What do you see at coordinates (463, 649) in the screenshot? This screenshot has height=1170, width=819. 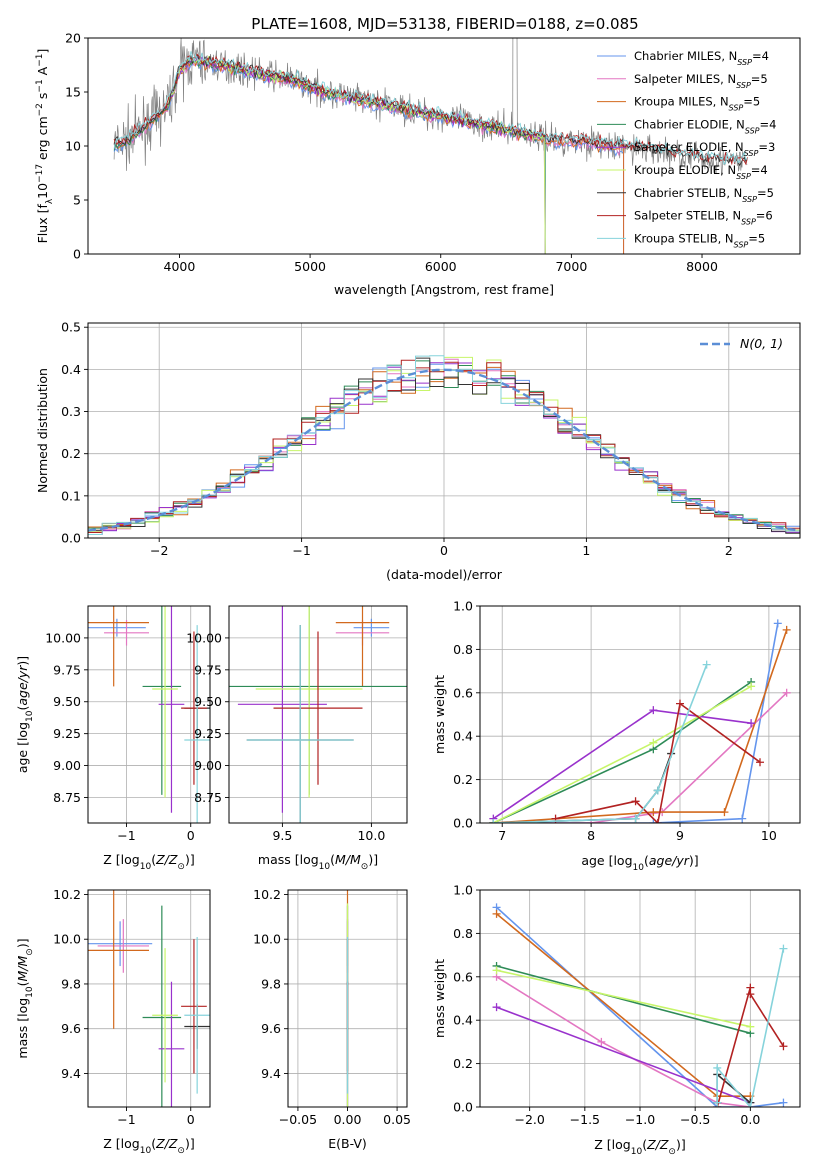 I see `y-tick-label: 0.8` at bounding box center [463, 649].